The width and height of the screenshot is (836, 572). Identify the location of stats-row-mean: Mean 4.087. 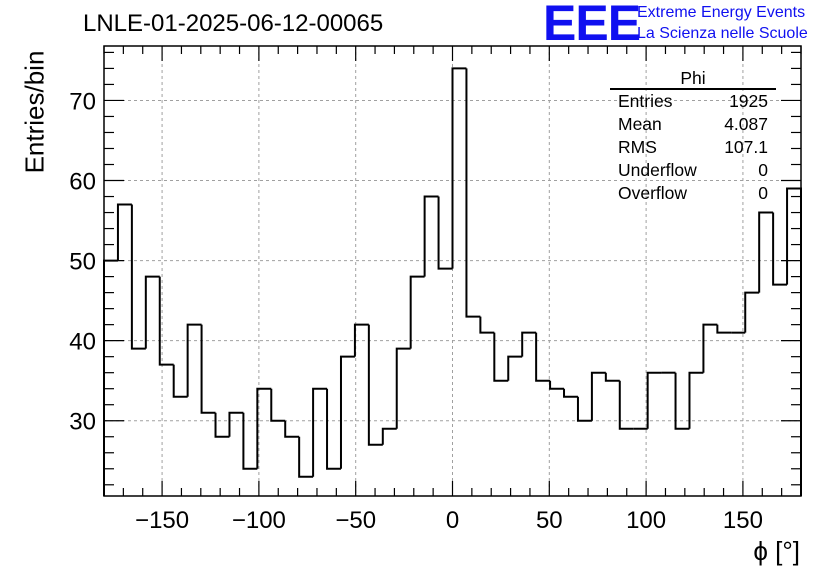
(693, 124).